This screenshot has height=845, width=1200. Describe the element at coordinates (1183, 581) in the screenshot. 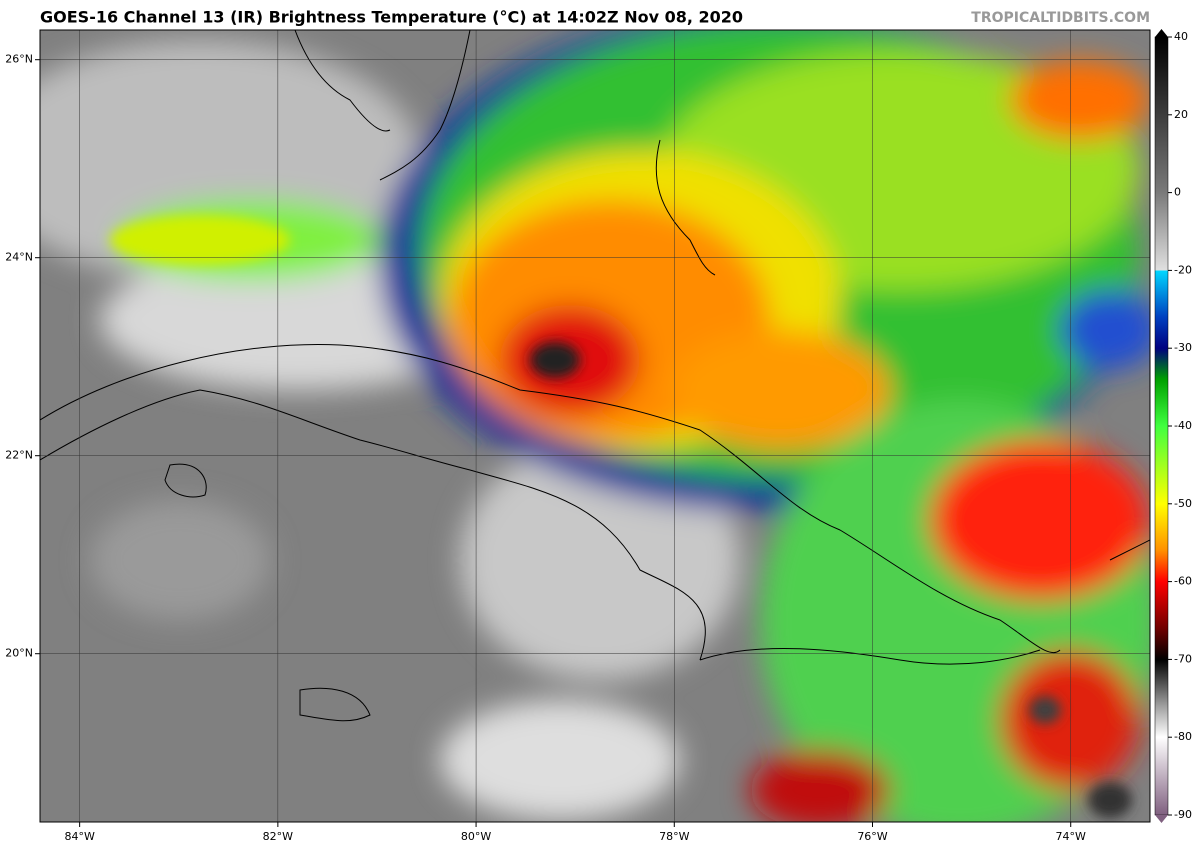

I see `colorbar-tick-label: -60` at that location.